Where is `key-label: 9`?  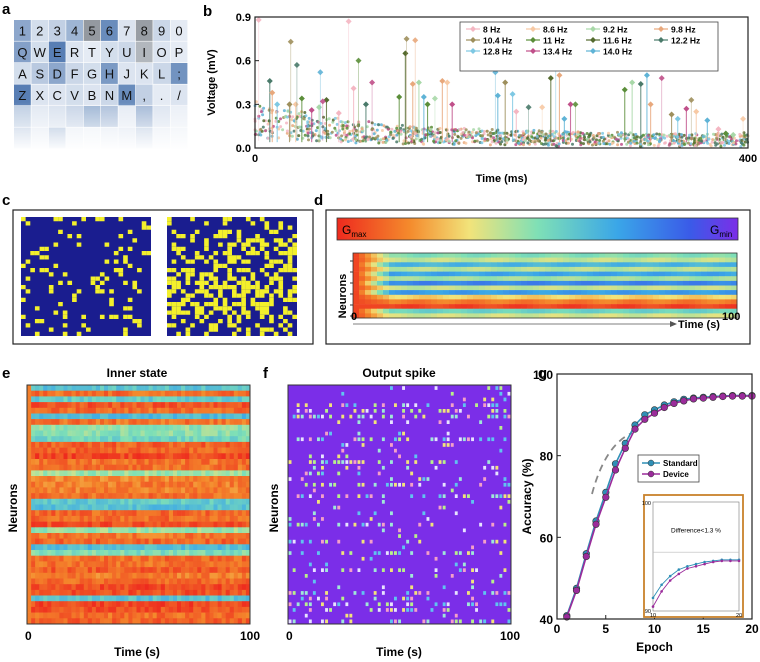 key-label: 9 is located at coordinates (161, 30).